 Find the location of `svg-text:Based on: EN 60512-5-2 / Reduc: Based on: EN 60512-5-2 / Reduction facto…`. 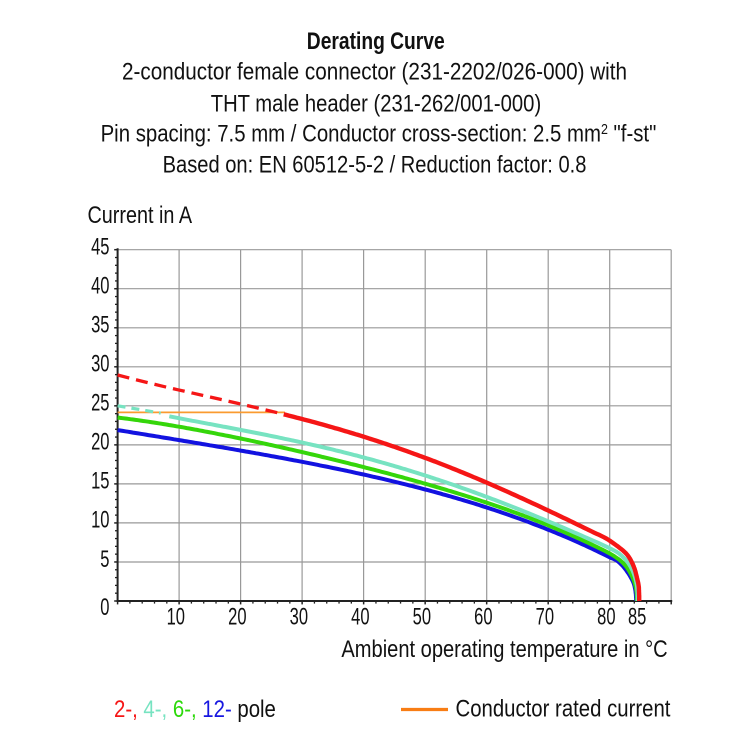

svg-text:Based on: EN 60512-5-2 / Reduc: Based on: EN 60512-5-2 / Reduction facto… is located at coordinates (375, 164).